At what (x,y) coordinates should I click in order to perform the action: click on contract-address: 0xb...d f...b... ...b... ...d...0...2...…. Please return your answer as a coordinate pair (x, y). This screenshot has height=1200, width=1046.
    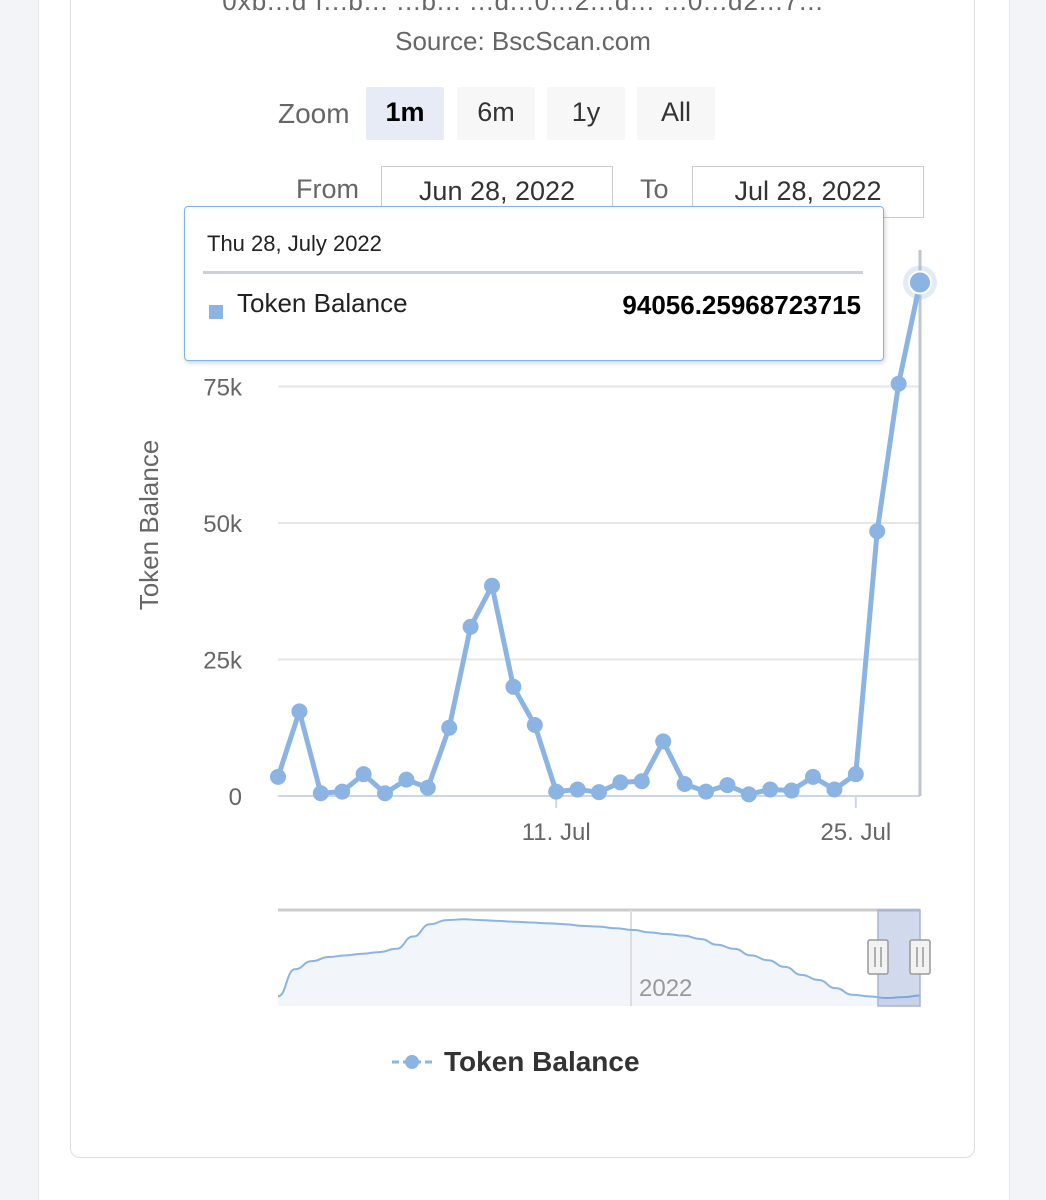
    Looking at the image, I should click on (523, 8).